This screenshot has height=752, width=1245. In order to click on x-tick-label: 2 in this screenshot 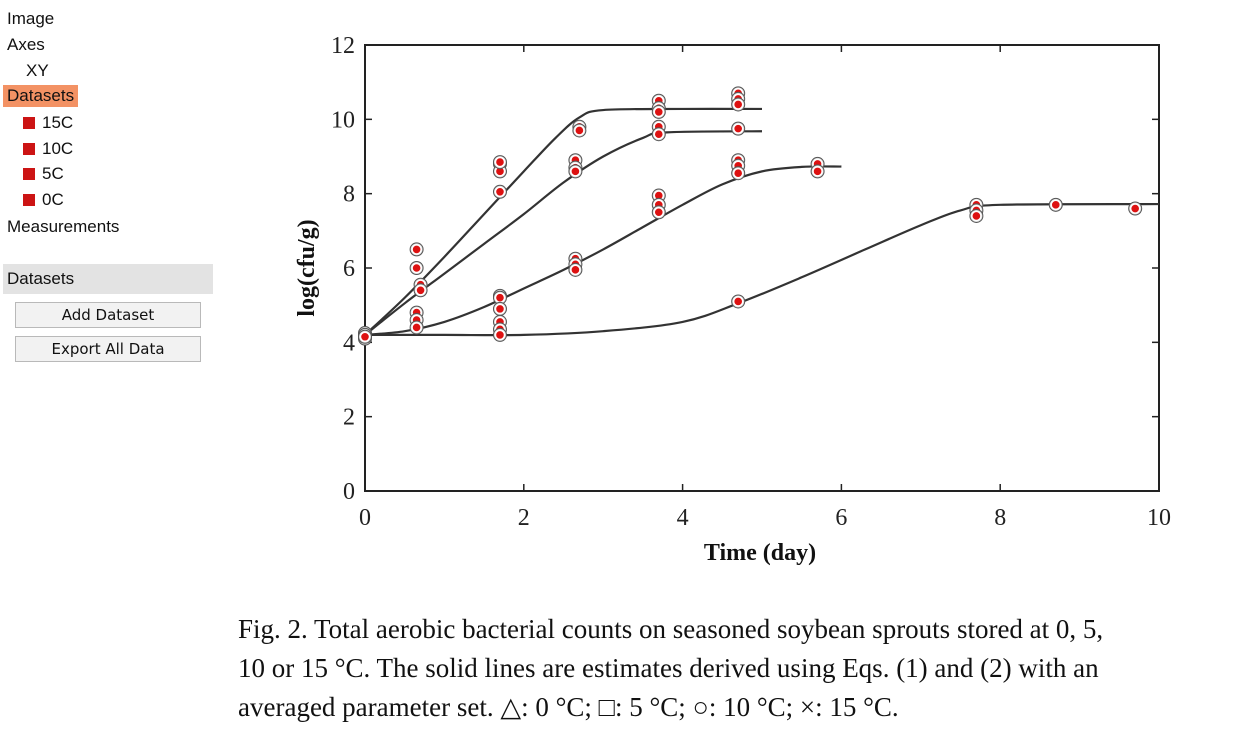, I will do `click(524, 518)`.